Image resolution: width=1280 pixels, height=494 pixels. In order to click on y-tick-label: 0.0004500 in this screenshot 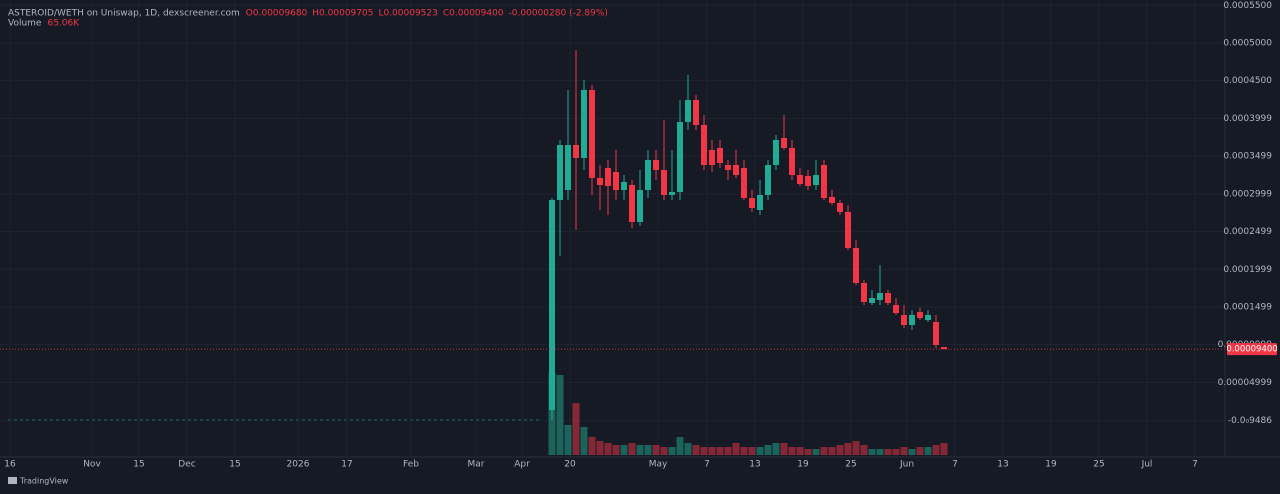, I will do `click(1247, 81)`.